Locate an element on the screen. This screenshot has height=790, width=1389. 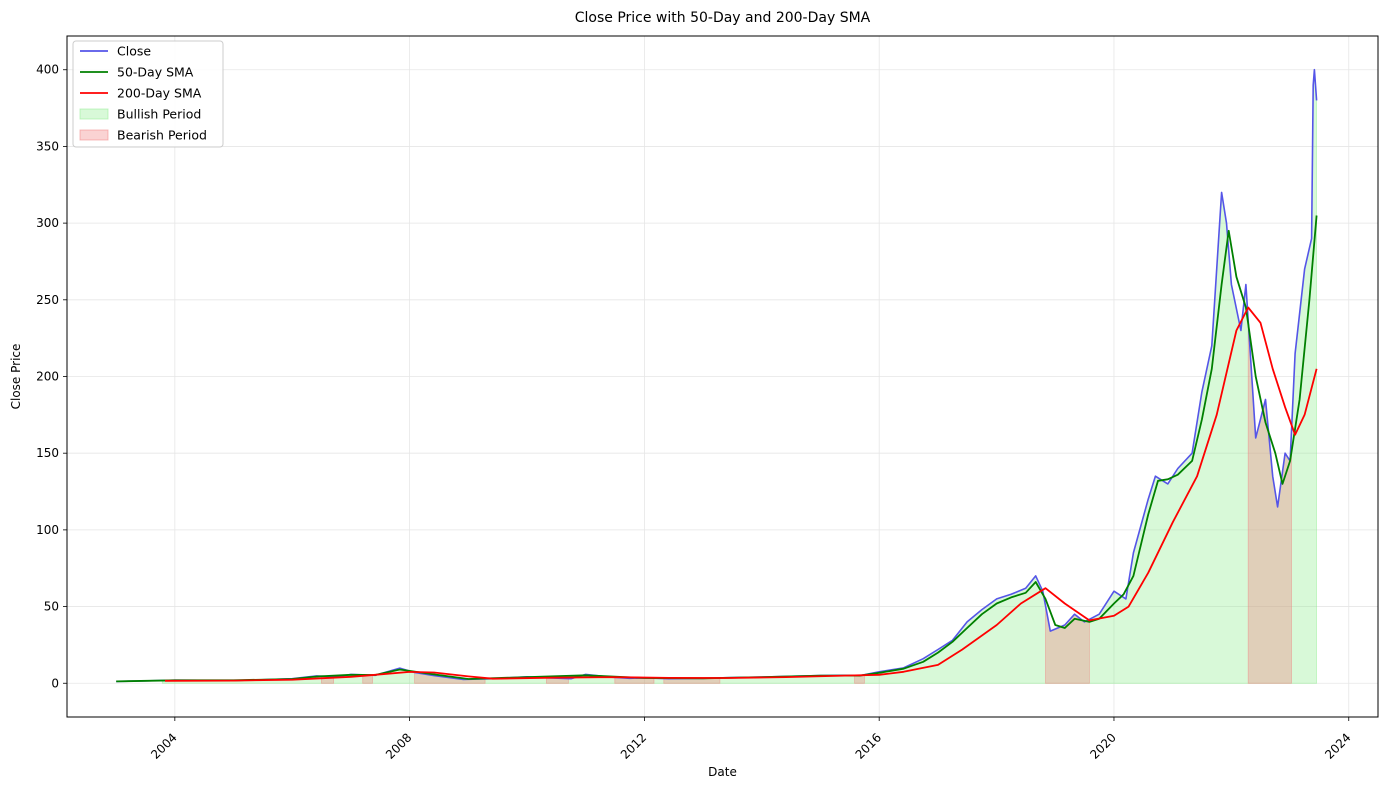
legend-label-200-day-sma: 200-Day SMA is located at coordinates (159, 93).